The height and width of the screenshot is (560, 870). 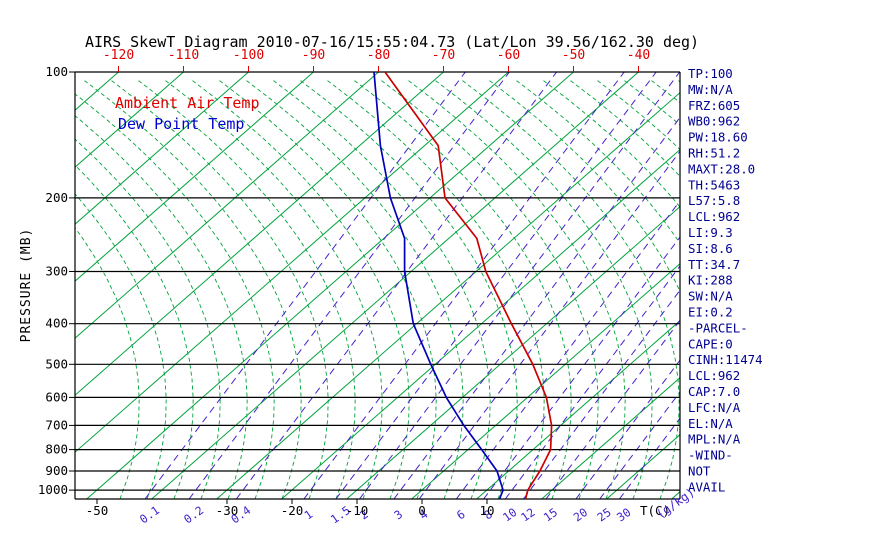 I want to click on mixing-ratio-tick-label: 15, so click(x=550, y=514).